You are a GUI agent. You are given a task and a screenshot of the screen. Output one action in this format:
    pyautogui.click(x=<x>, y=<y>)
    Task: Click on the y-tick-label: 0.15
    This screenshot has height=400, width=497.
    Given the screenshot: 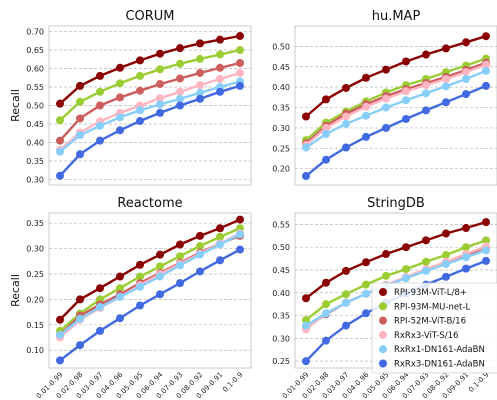 What is the action you would take?
    pyautogui.click(x=35, y=325)
    